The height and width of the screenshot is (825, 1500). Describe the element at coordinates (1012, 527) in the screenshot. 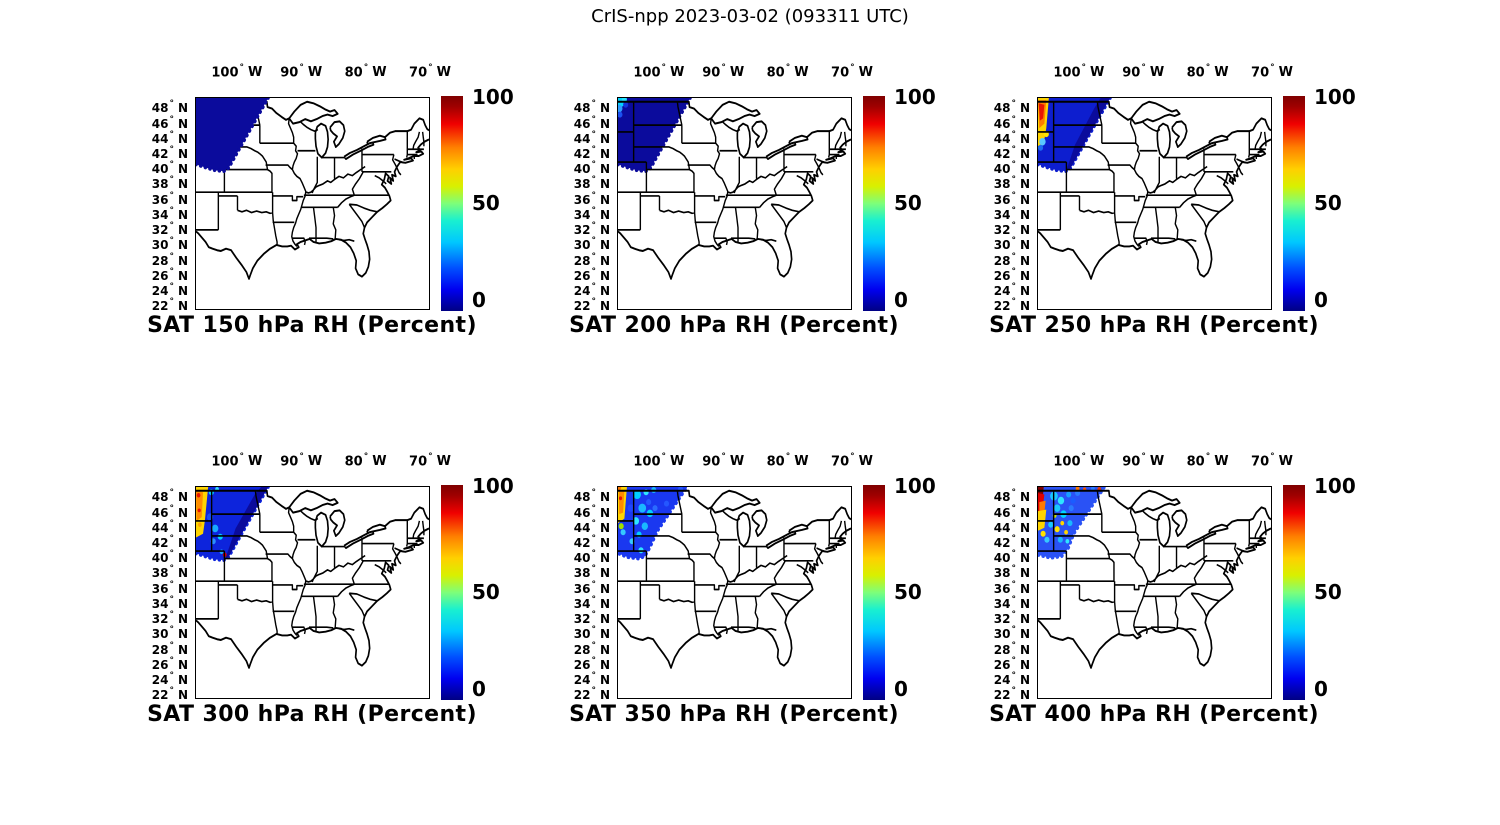

I see `lat-tick-label: 44° N` at that location.